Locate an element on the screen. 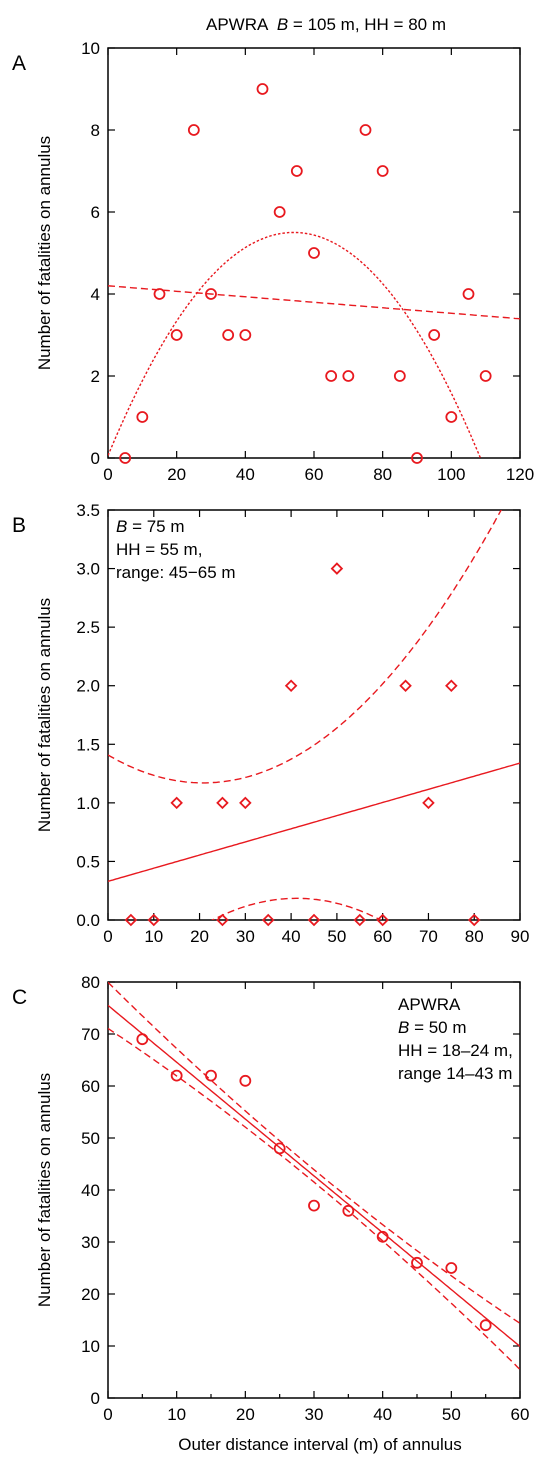 The height and width of the screenshot is (1468, 550). annotation-line: range: 45−65 m is located at coordinates (176, 572).